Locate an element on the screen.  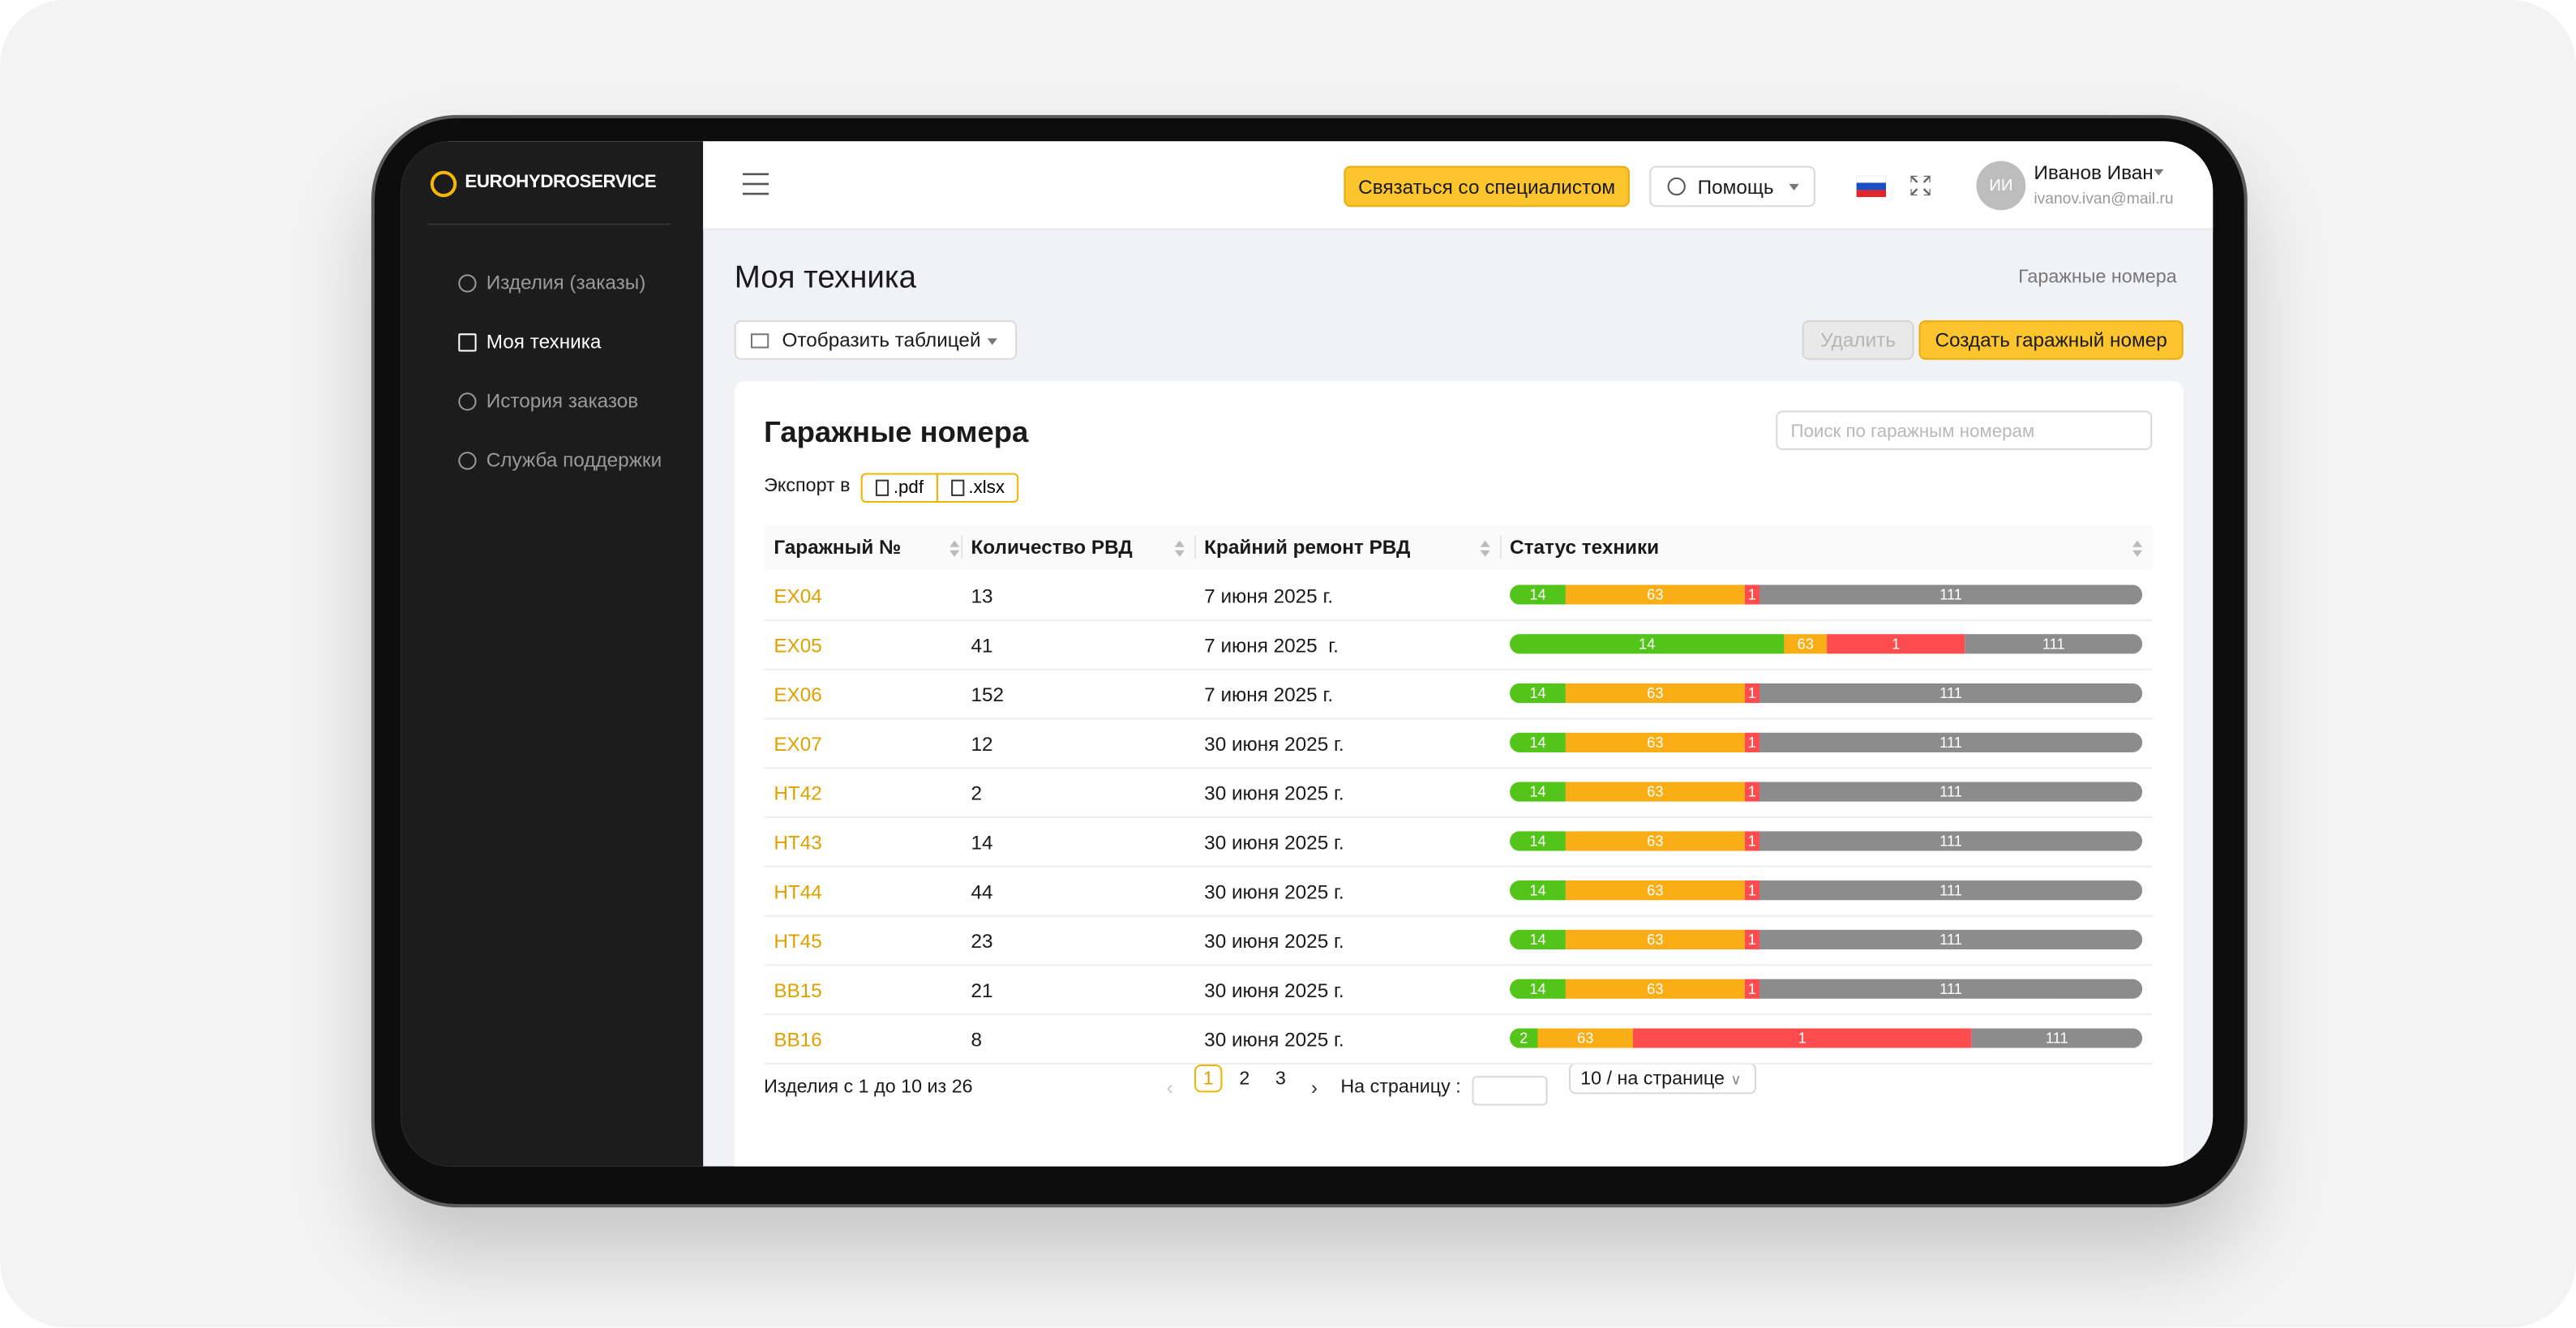
garage-number: BB15 is located at coordinates (798, 990).